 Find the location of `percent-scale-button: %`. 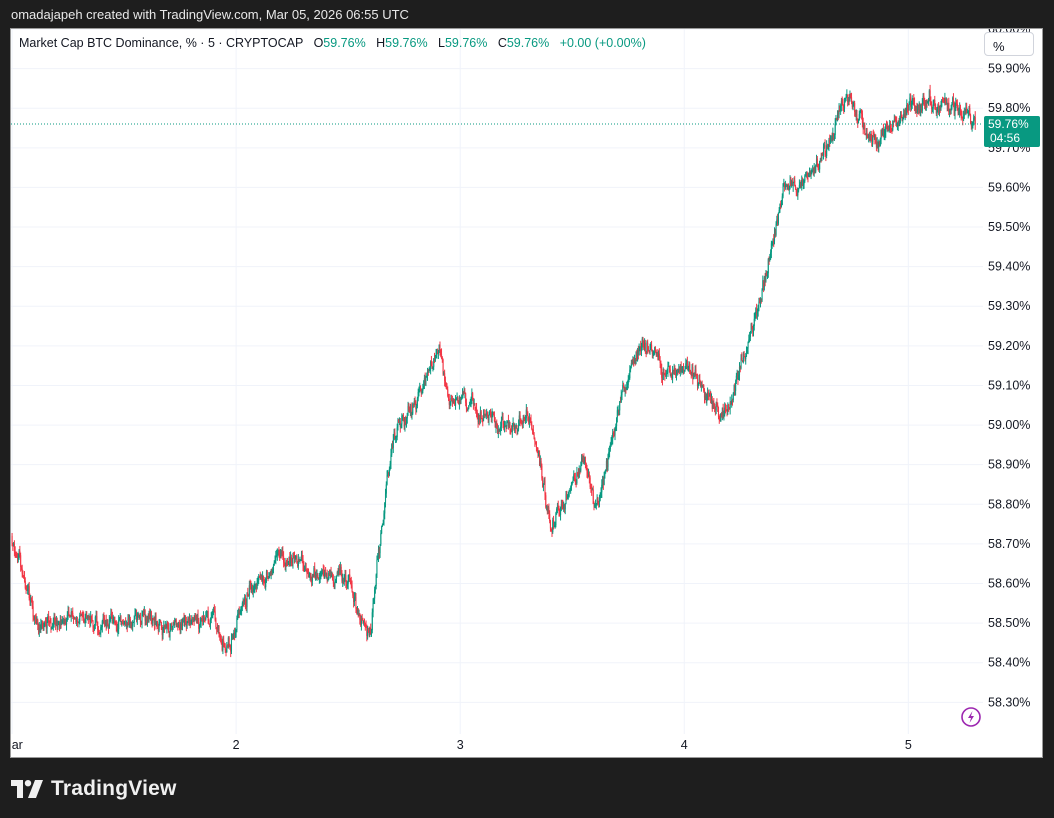

percent-scale-button: % is located at coordinates (1009, 44).